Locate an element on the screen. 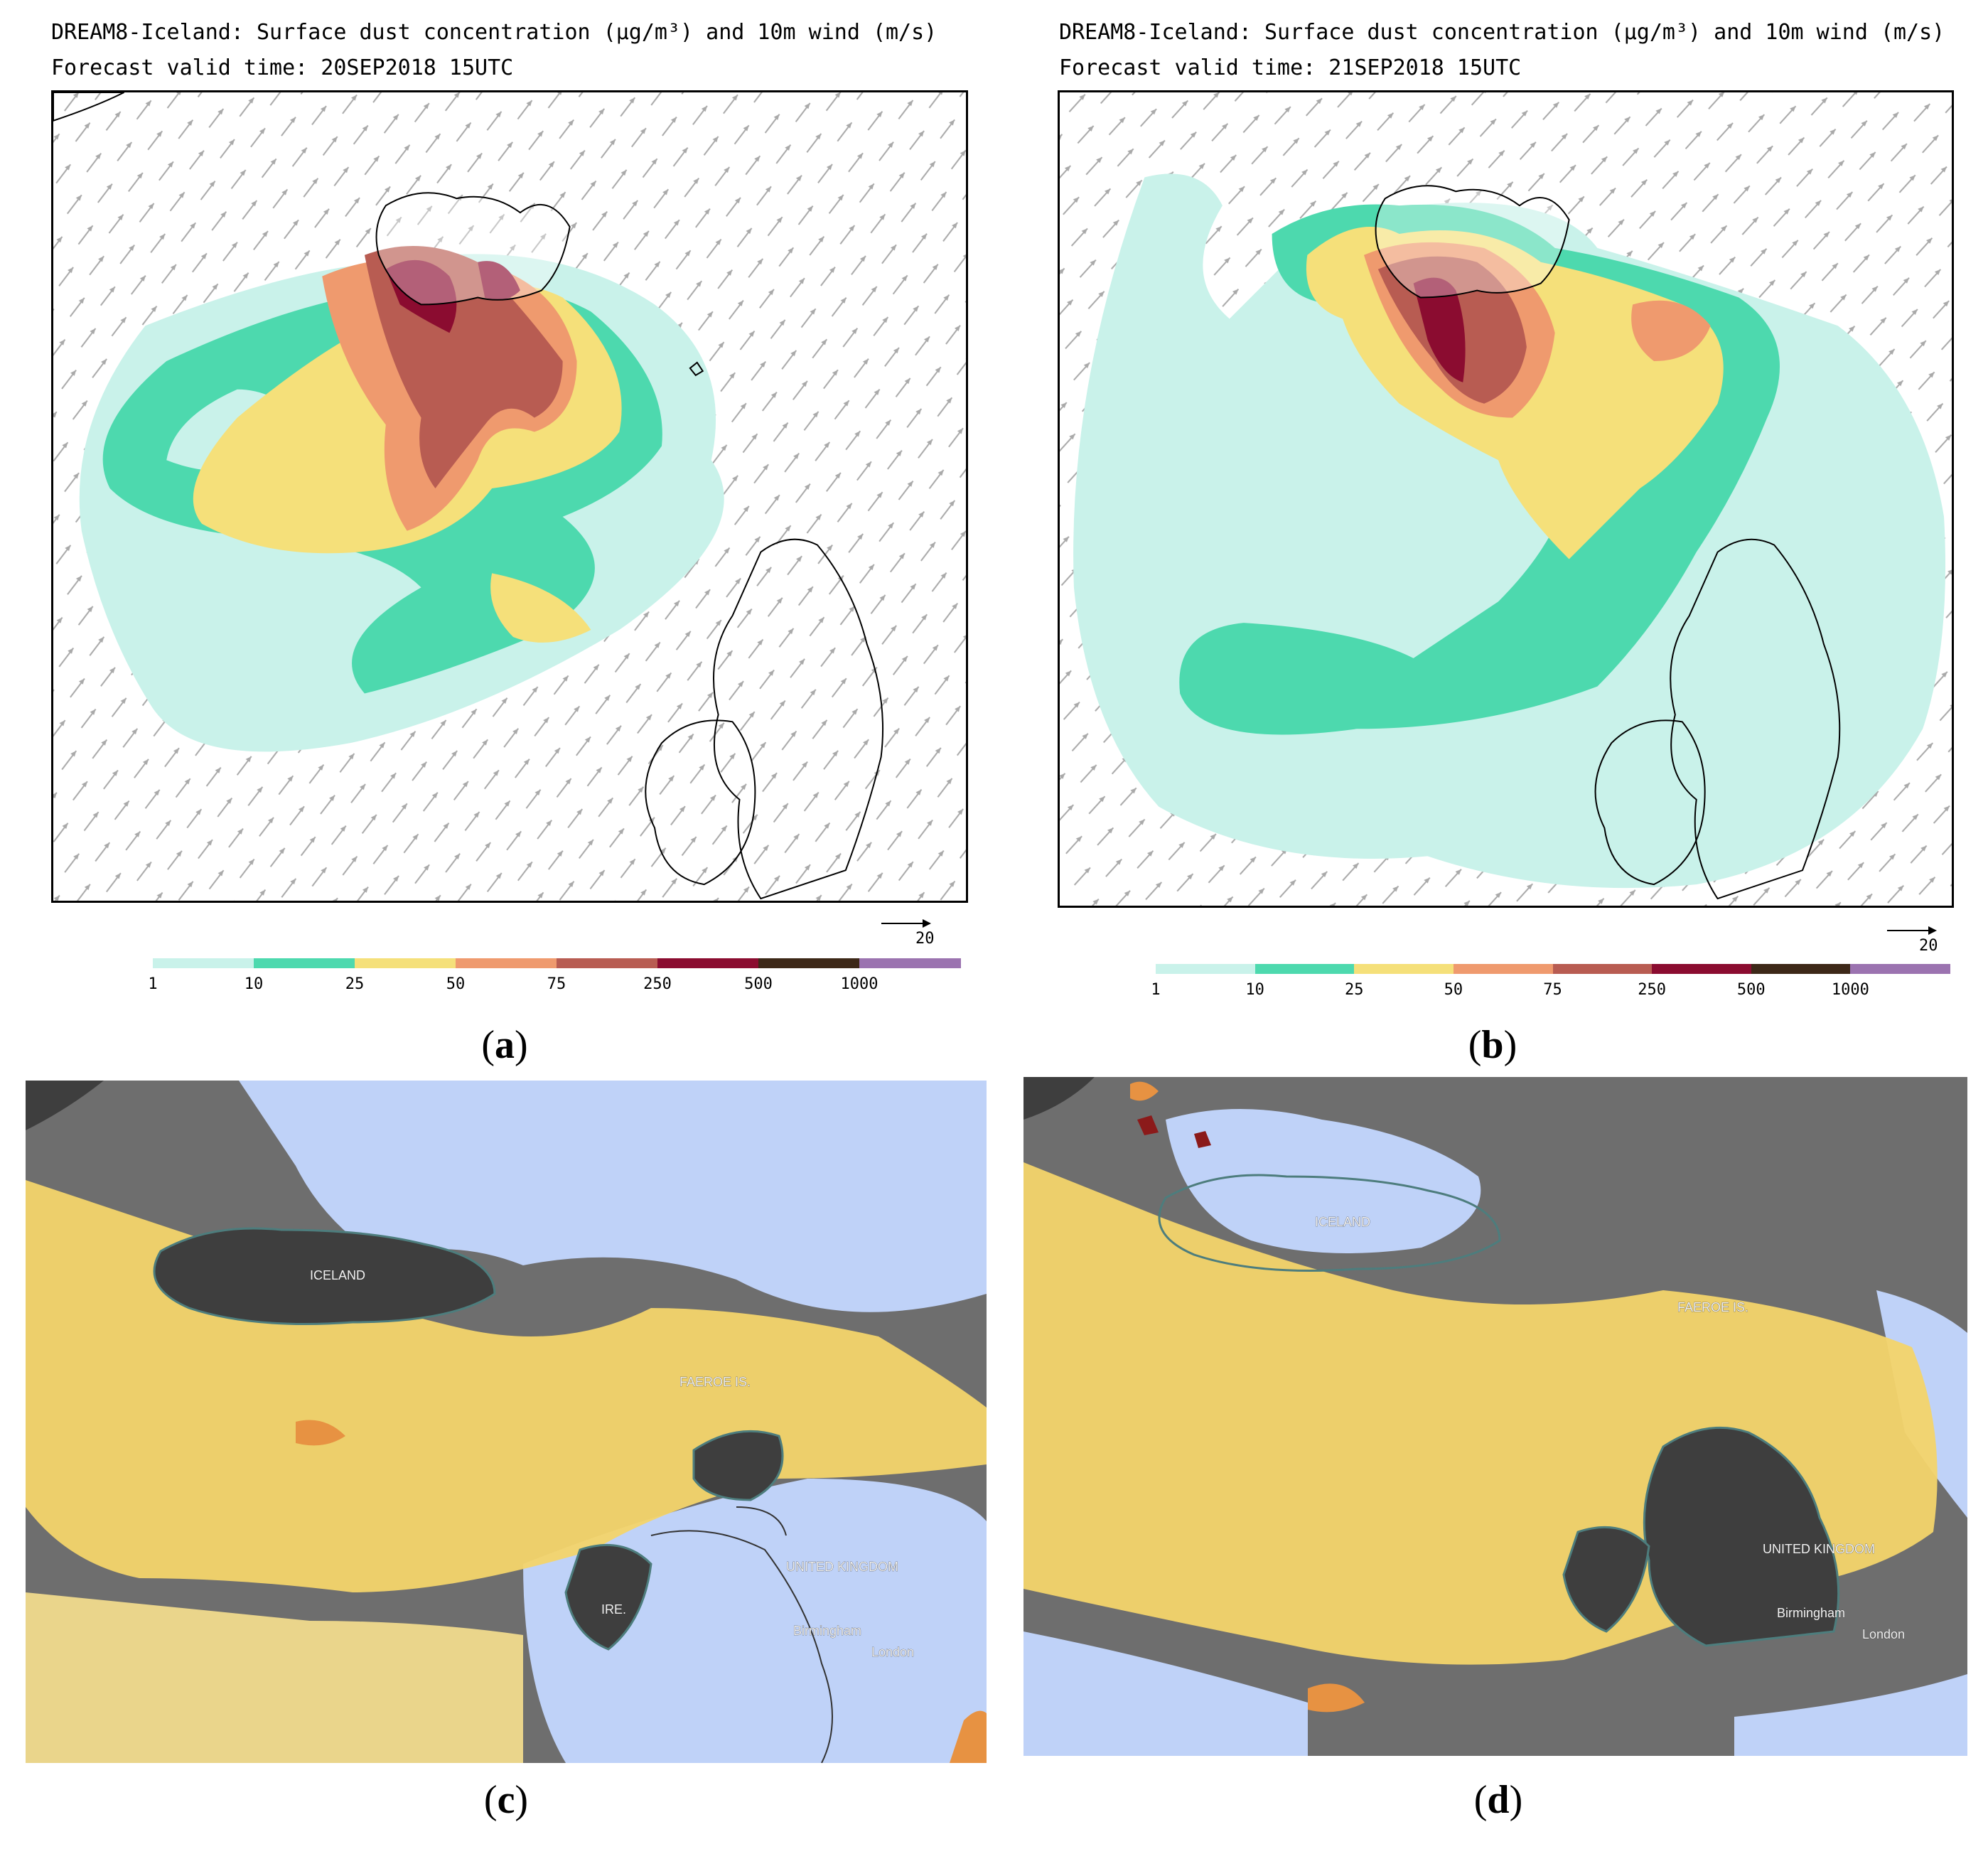  iceland-landmass-c is located at coordinates (324, 1276).